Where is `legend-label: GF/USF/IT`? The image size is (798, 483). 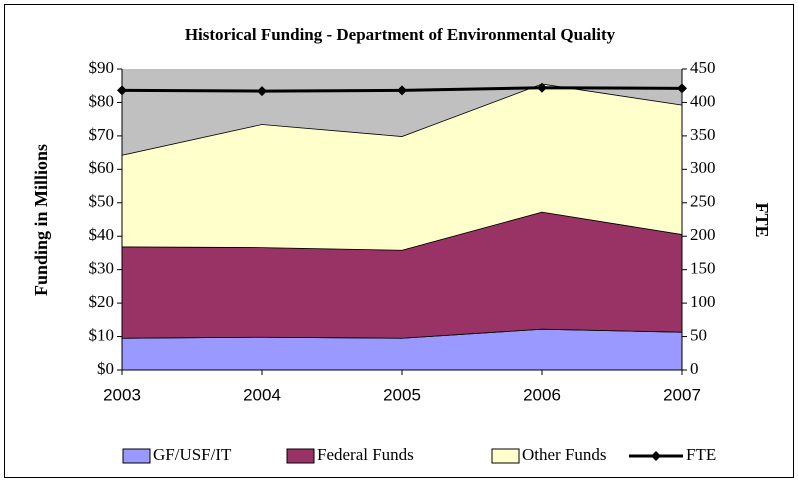
legend-label: GF/USF/IT is located at coordinates (192, 454).